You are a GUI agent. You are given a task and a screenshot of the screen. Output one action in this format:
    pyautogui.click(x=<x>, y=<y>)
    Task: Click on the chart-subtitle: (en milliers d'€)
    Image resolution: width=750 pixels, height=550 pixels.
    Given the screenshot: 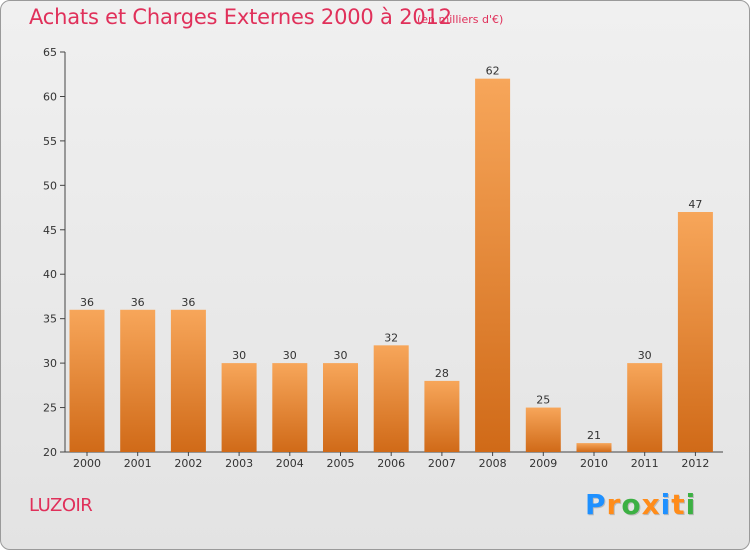 What is the action you would take?
    pyautogui.click(x=460, y=19)
    